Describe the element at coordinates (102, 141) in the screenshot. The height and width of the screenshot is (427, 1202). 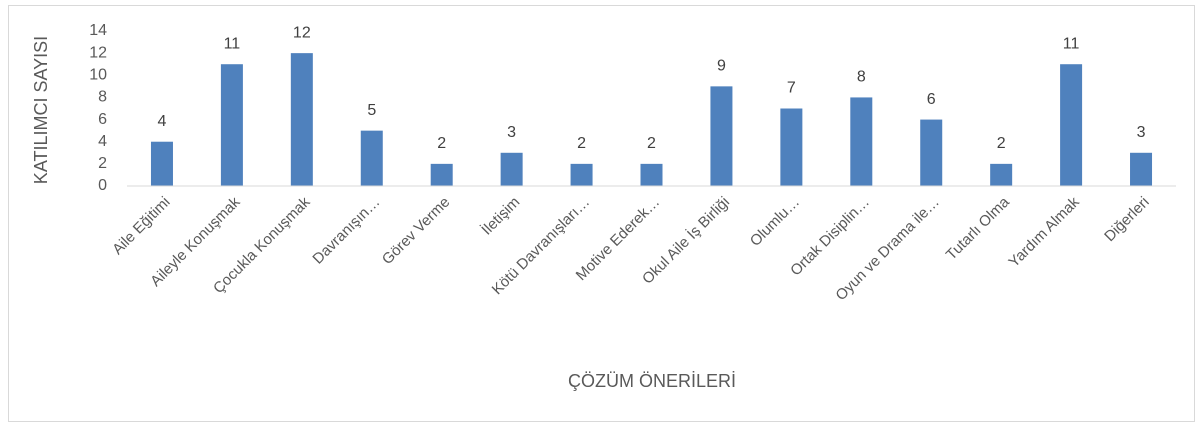
I see `y-tick-label: 4` at that location.